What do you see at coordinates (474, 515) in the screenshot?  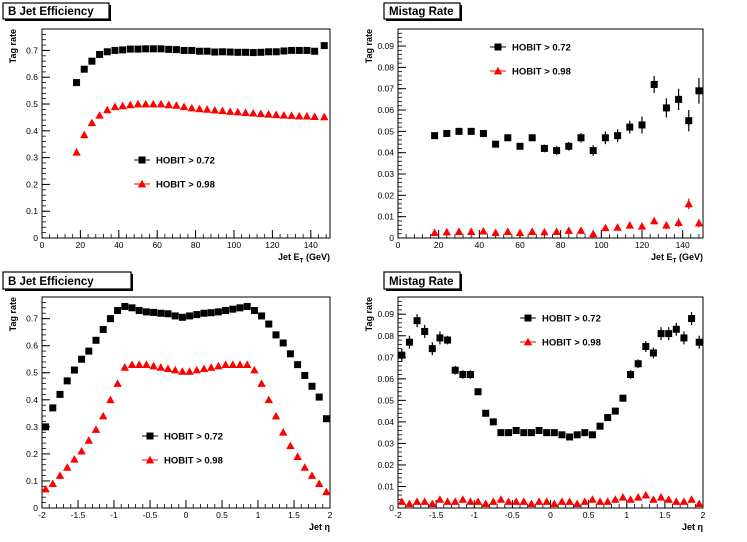 I see `x-tick-label: -1` at bounding box center [474, 515].